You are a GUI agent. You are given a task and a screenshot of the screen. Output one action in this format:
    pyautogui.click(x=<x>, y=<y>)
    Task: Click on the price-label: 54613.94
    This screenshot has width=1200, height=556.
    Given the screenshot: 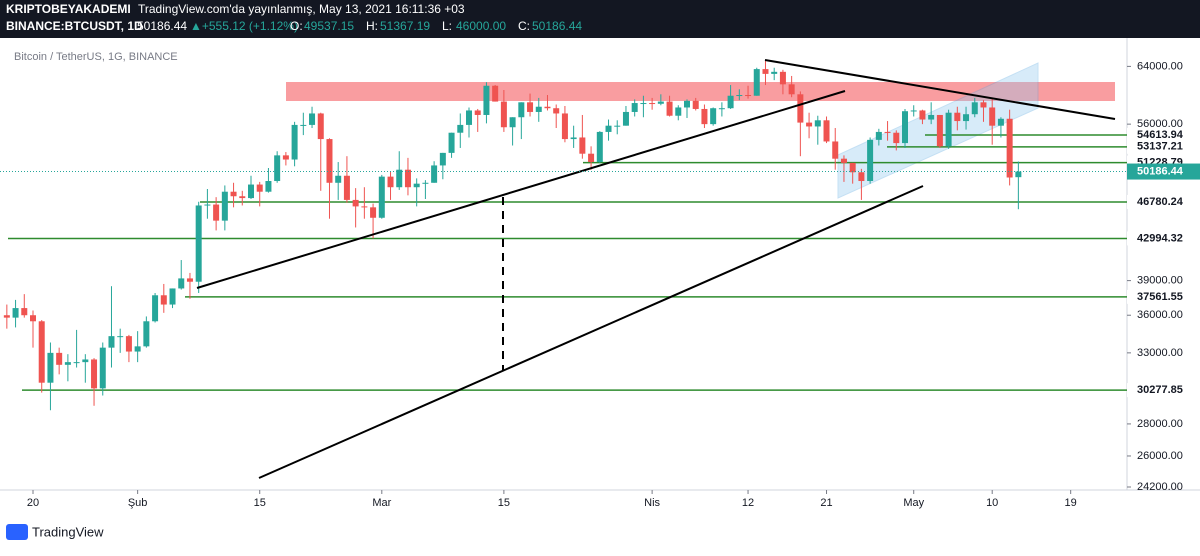 What is the action you would take?
    pyautogui.click(x=1160, y=135)
    